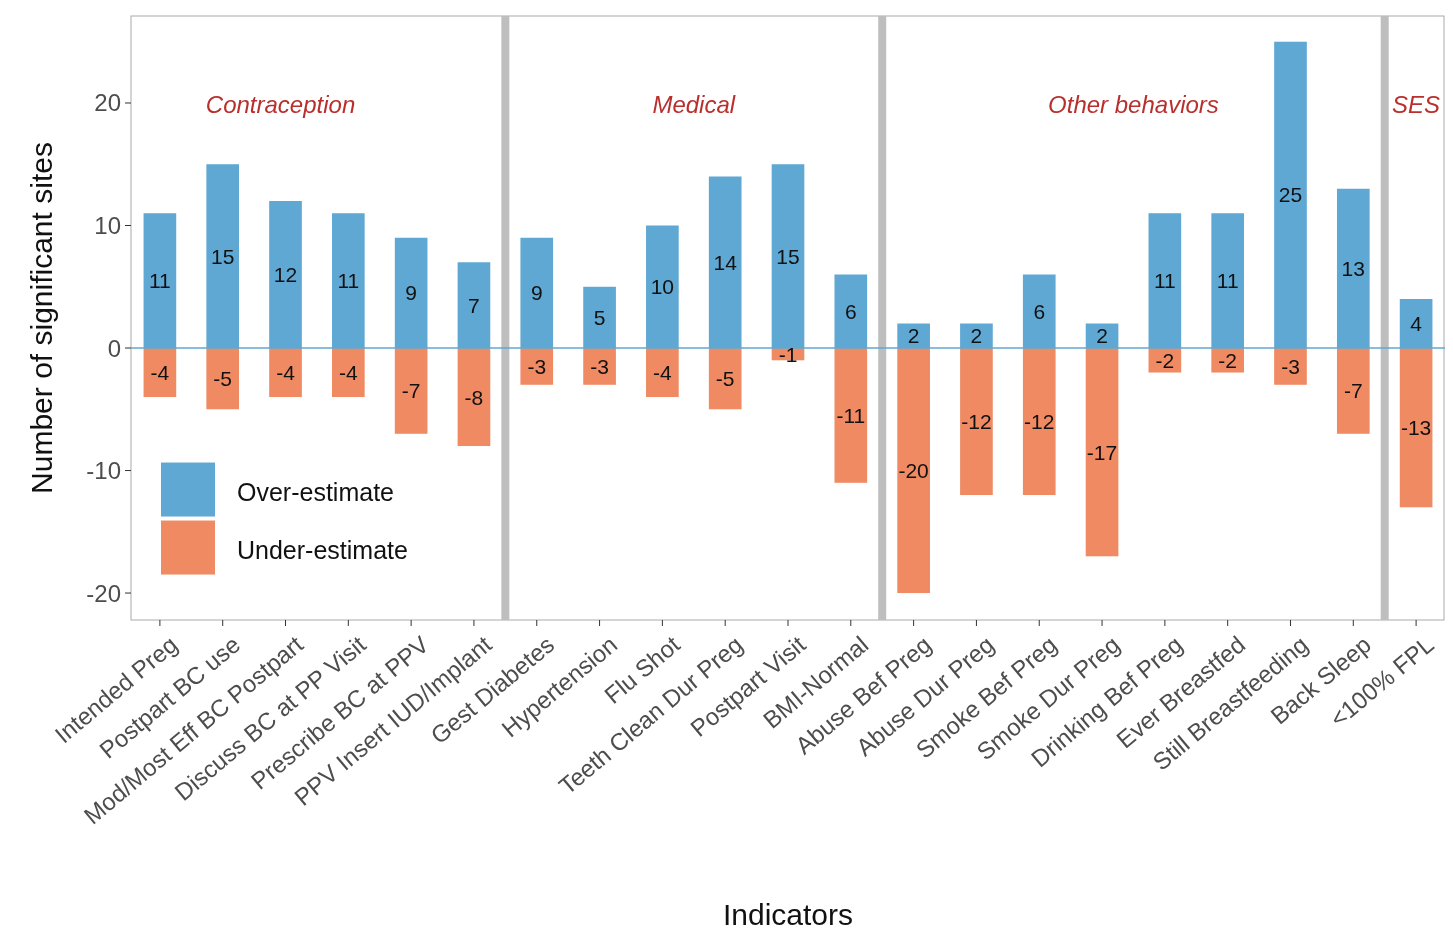 The height and width of the screenshot is (937, 1453). Describe the element at coordinates (103, 471) in the screenshot. I see `y-tick-label: -10` at that location.